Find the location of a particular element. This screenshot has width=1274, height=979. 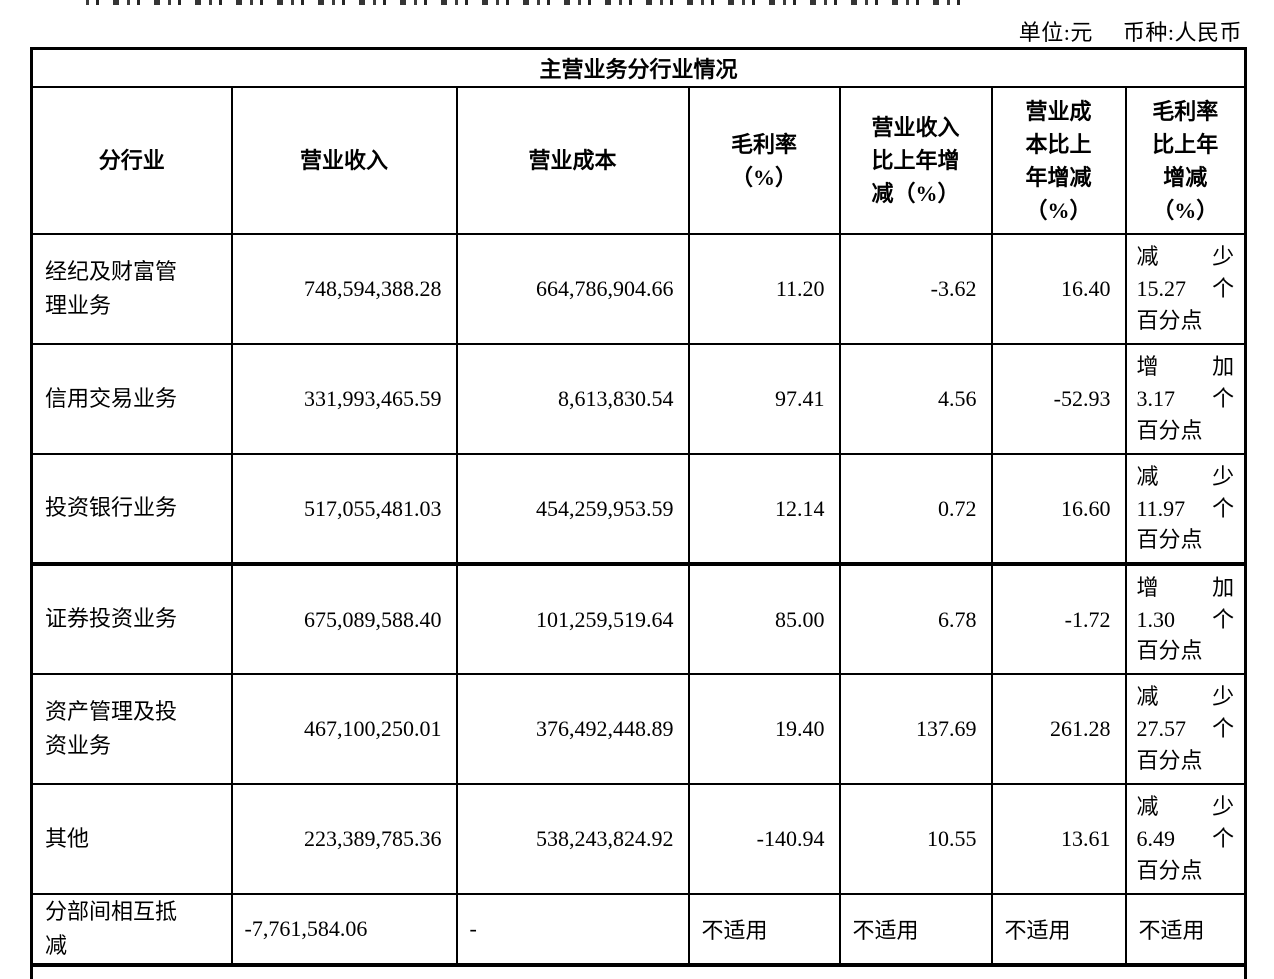

cell-gross-margin: 不适用 is located at coordinates (764, 929).